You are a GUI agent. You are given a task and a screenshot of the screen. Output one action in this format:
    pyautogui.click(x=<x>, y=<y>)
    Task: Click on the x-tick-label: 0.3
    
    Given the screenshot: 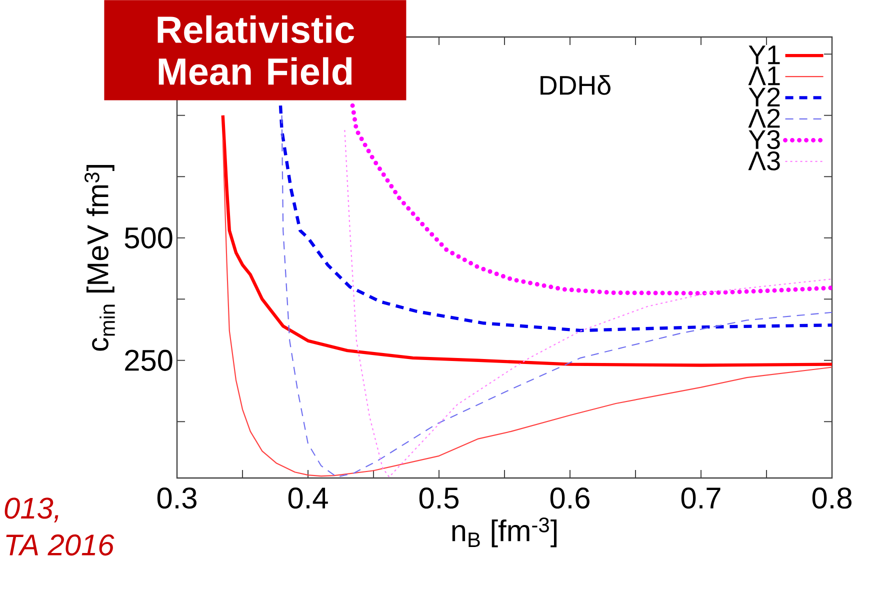 What is the action you would take?
    pyautogui.click(x=176, y=498)
    